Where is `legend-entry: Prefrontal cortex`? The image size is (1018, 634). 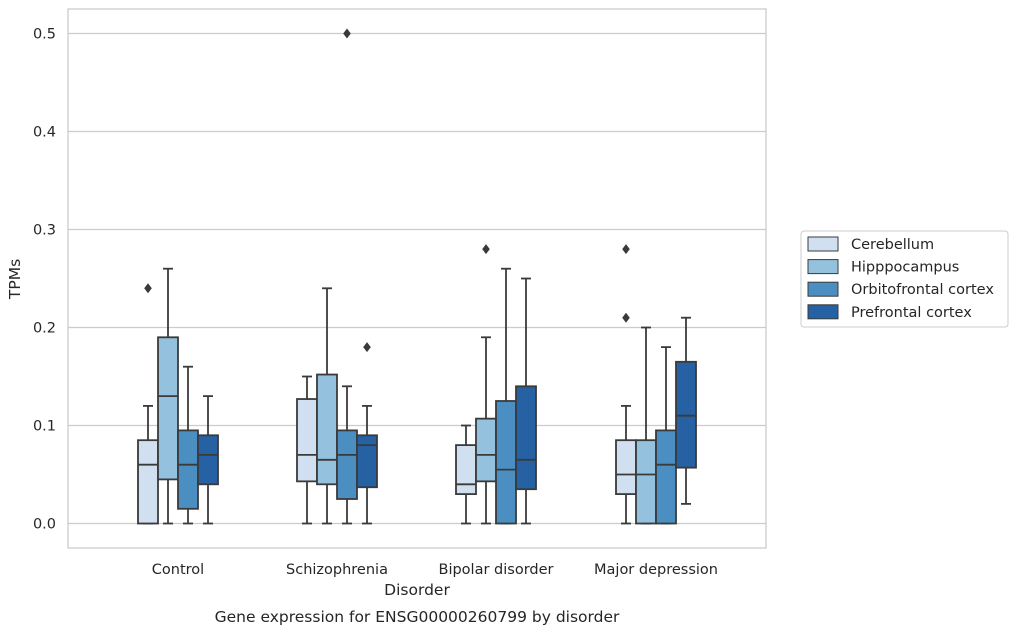 legend-entry: Prefrontal cortex is located at coordinates (911, 313).